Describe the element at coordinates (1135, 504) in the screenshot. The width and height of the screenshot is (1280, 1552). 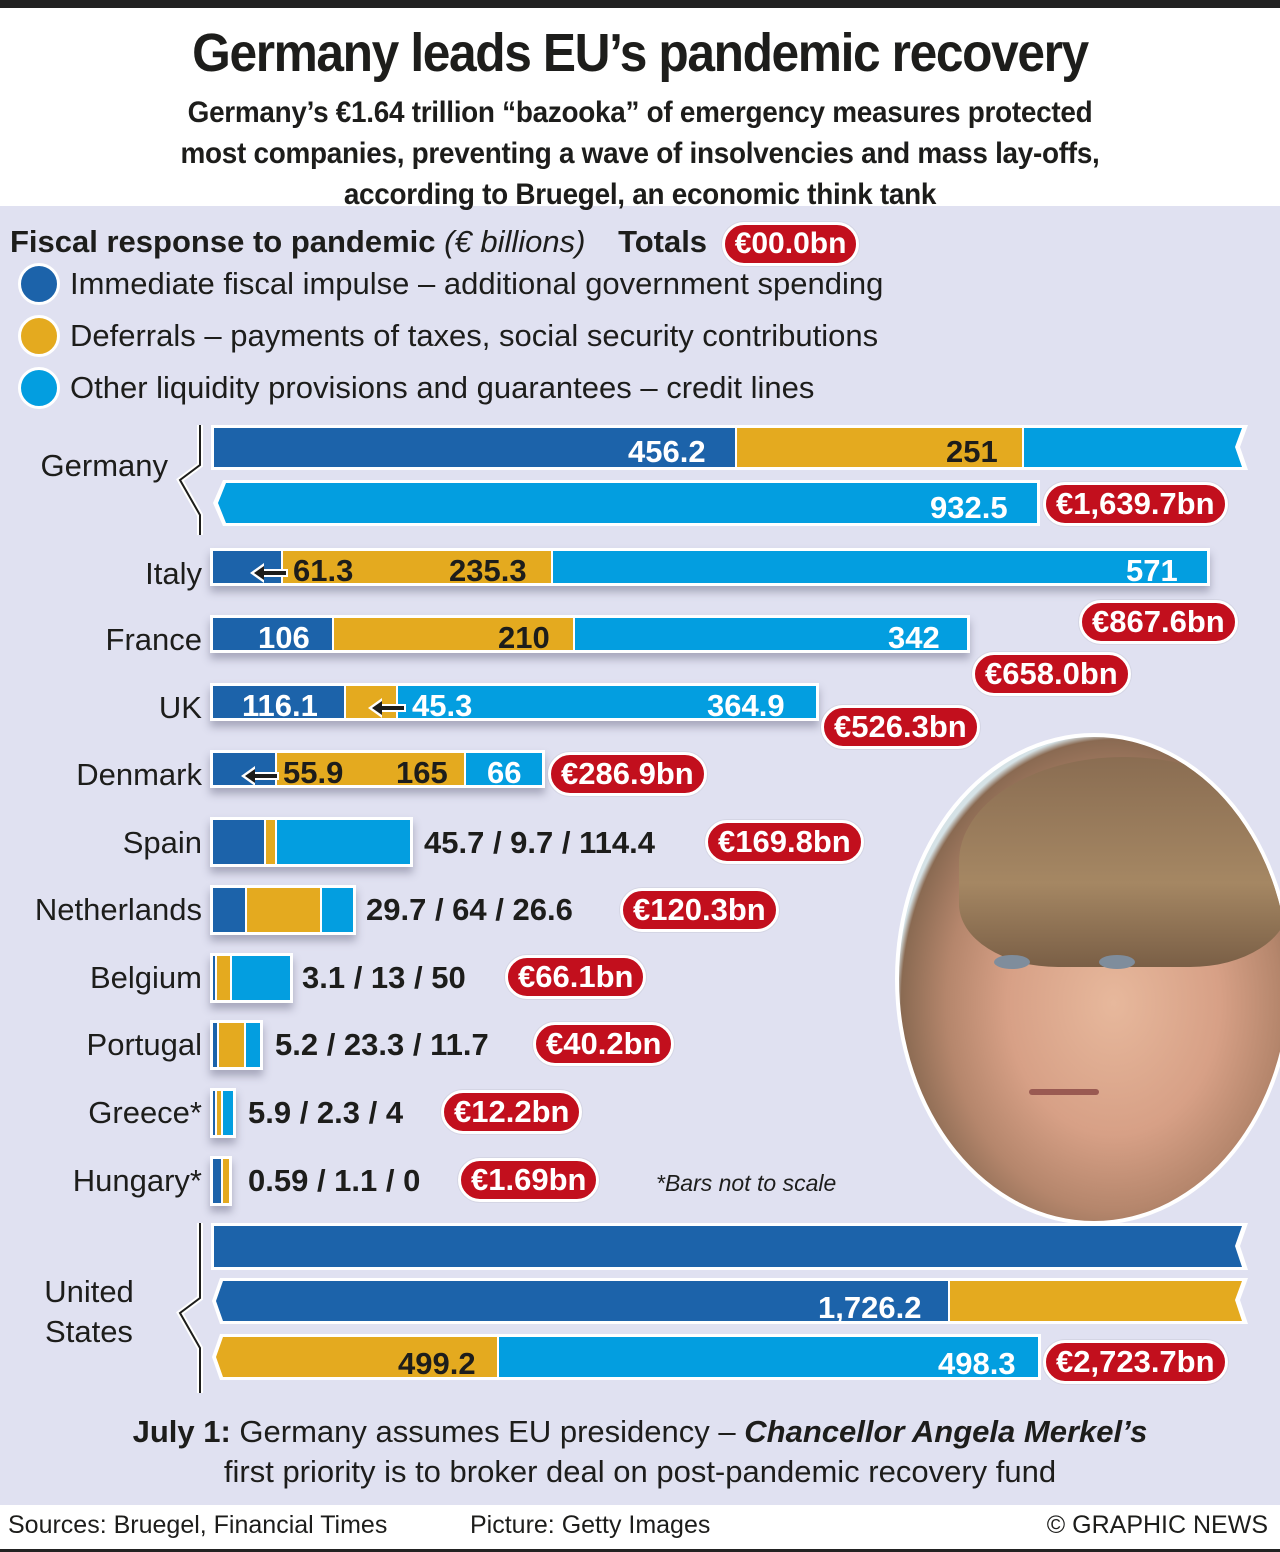
I see `germany-total-badge: €1,639.7bn` at that location.